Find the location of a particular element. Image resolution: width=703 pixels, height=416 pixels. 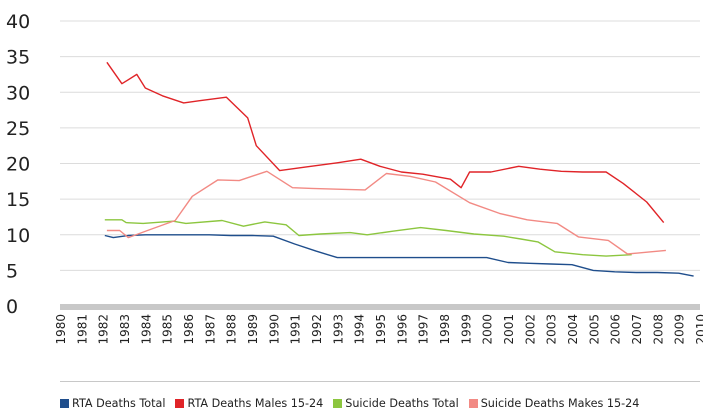

y-axis-ticks: 0 5 10 15 20 25 30 35 40 is located at coordinates (18, 164).